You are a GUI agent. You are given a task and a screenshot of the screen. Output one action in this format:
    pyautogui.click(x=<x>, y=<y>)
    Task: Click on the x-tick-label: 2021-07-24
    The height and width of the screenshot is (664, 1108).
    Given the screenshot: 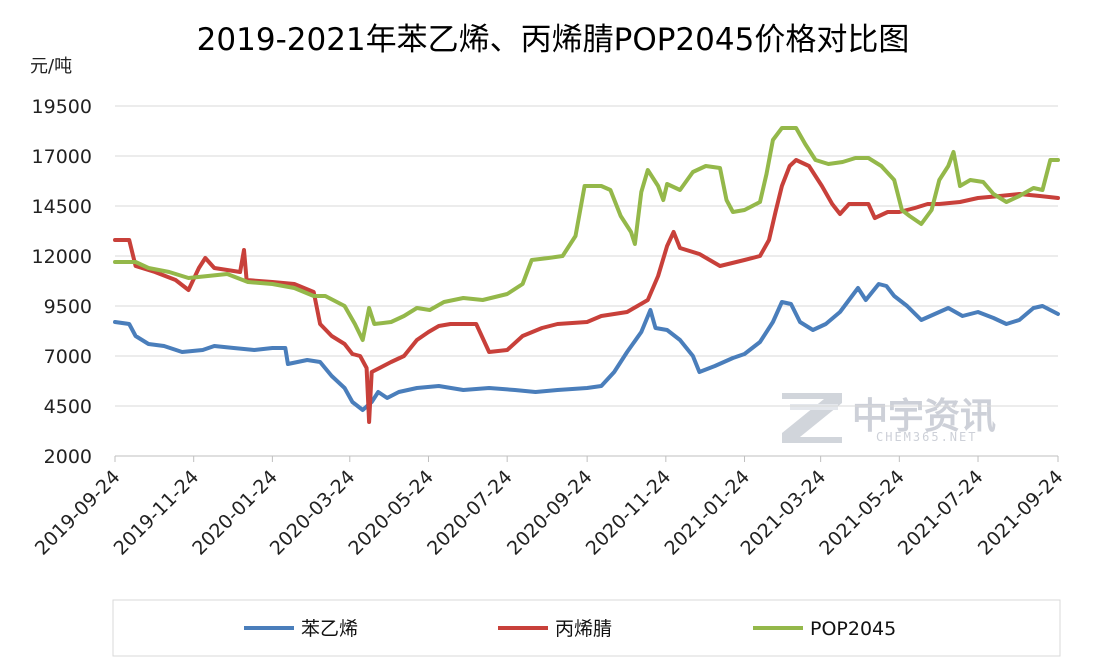 What is the action you would take?
    pyautogui.click(x=941, y=513)
    